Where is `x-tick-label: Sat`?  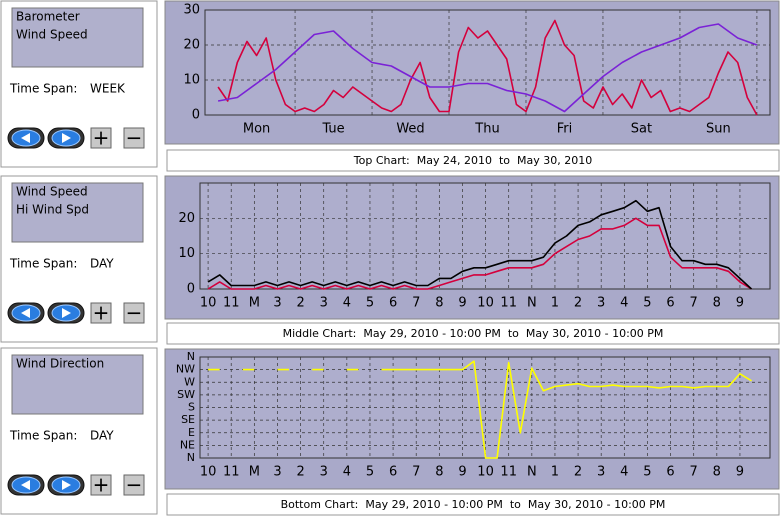
x-tick-label: Sat is located at coordinates (641, 129).